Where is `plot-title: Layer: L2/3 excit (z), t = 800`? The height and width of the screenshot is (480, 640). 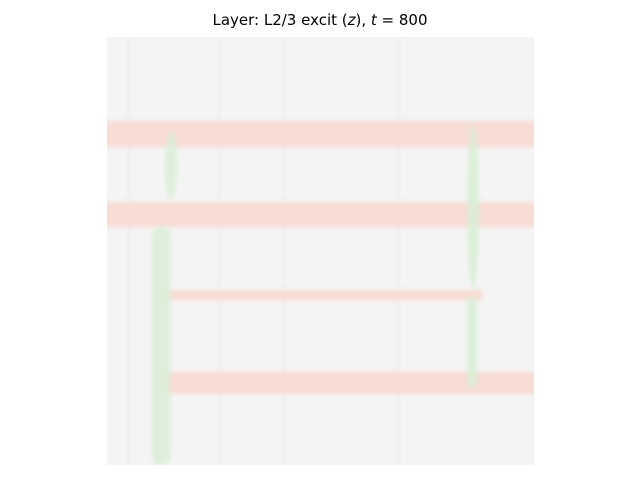 plot-title: Layer: L2/3 excit (z), t = 800 is located at coordinates (320, 20).